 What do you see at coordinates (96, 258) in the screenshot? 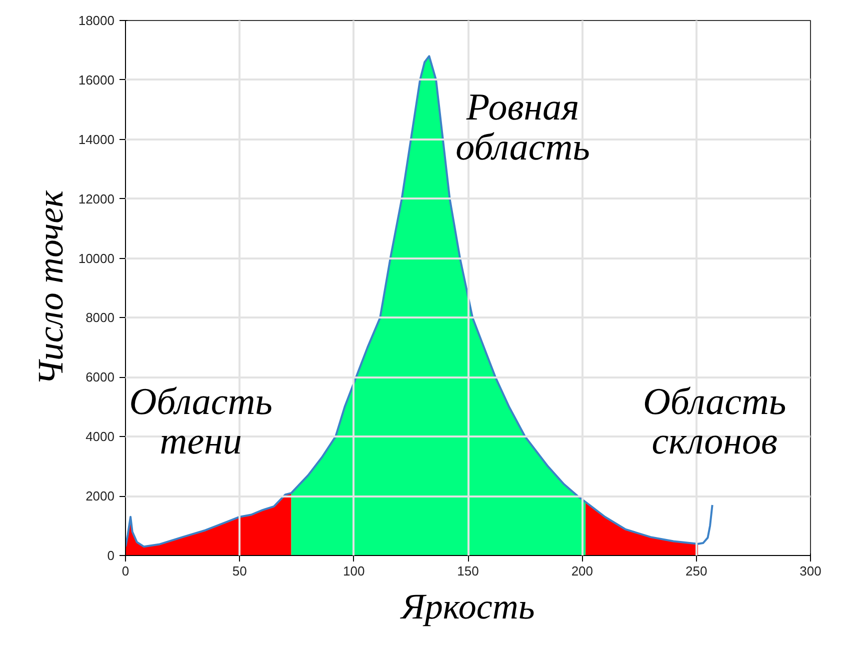
I see `y-tick-label: 10000` at bounding box center [96, 258].